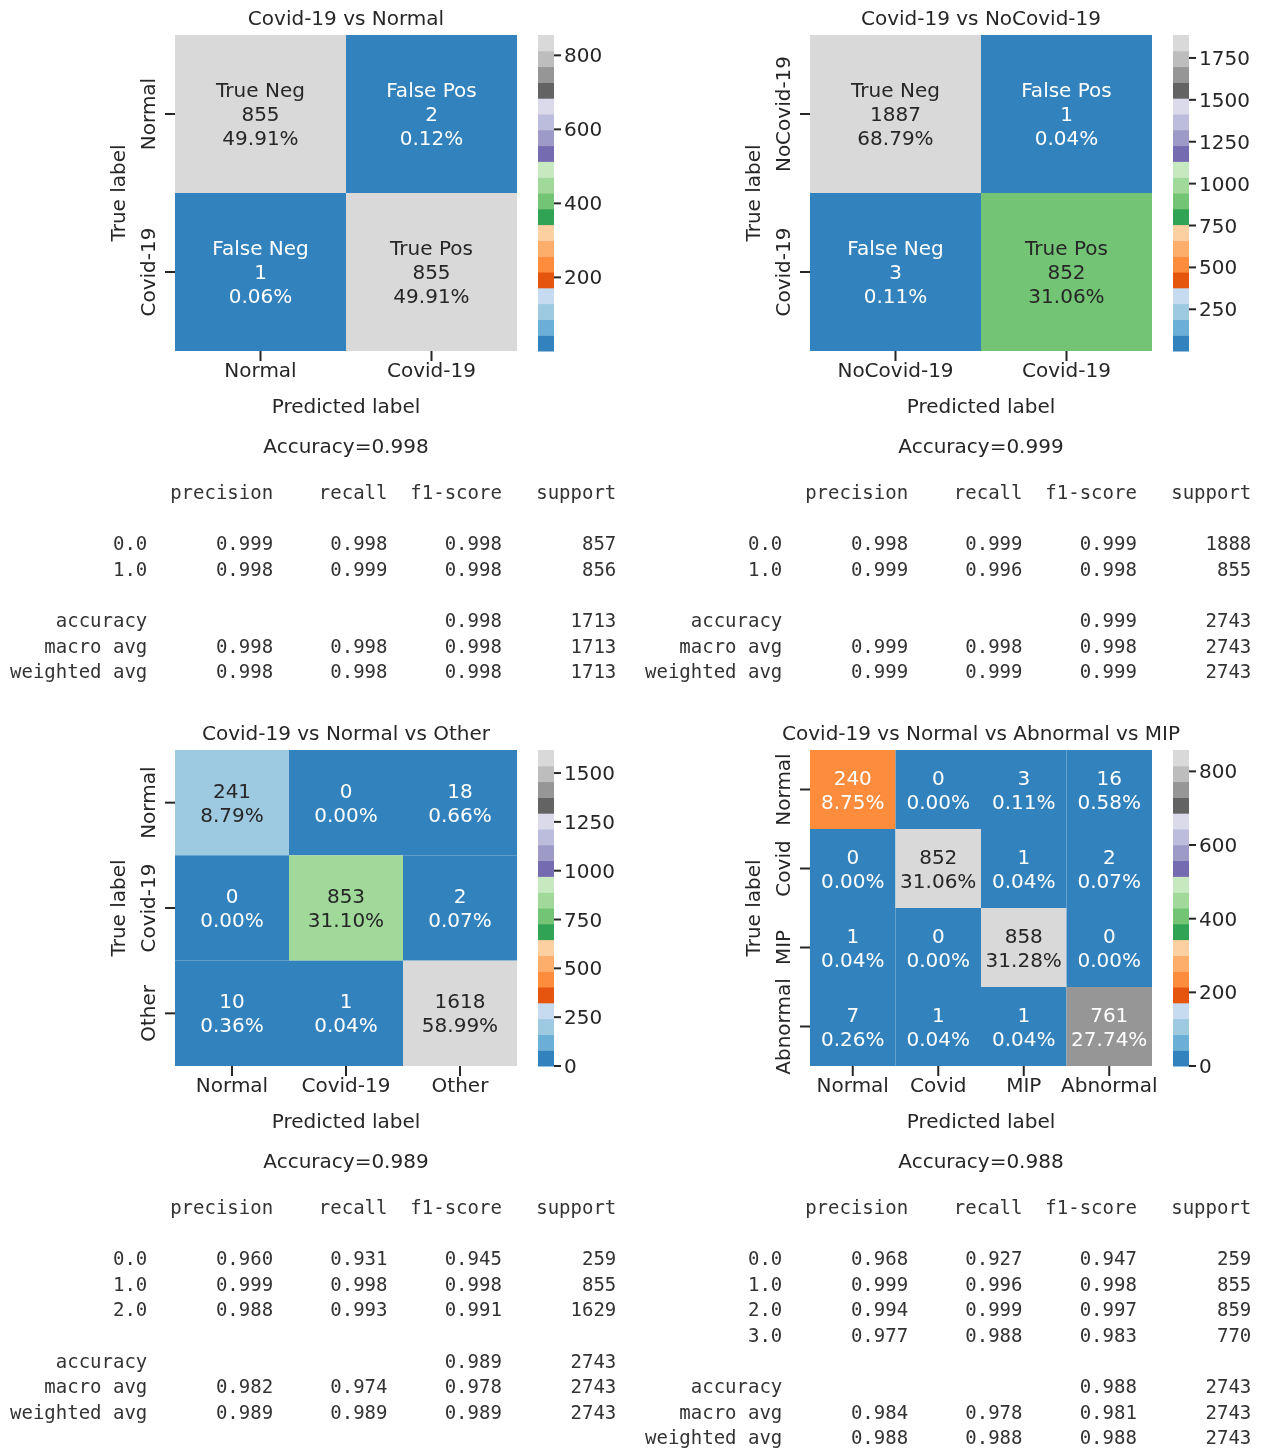 This screenshot has width=1270, height=1455. Describe the element at coordinates (981, 1161) in the screenshot. I see `text: Accuracy=0.988` at that location.